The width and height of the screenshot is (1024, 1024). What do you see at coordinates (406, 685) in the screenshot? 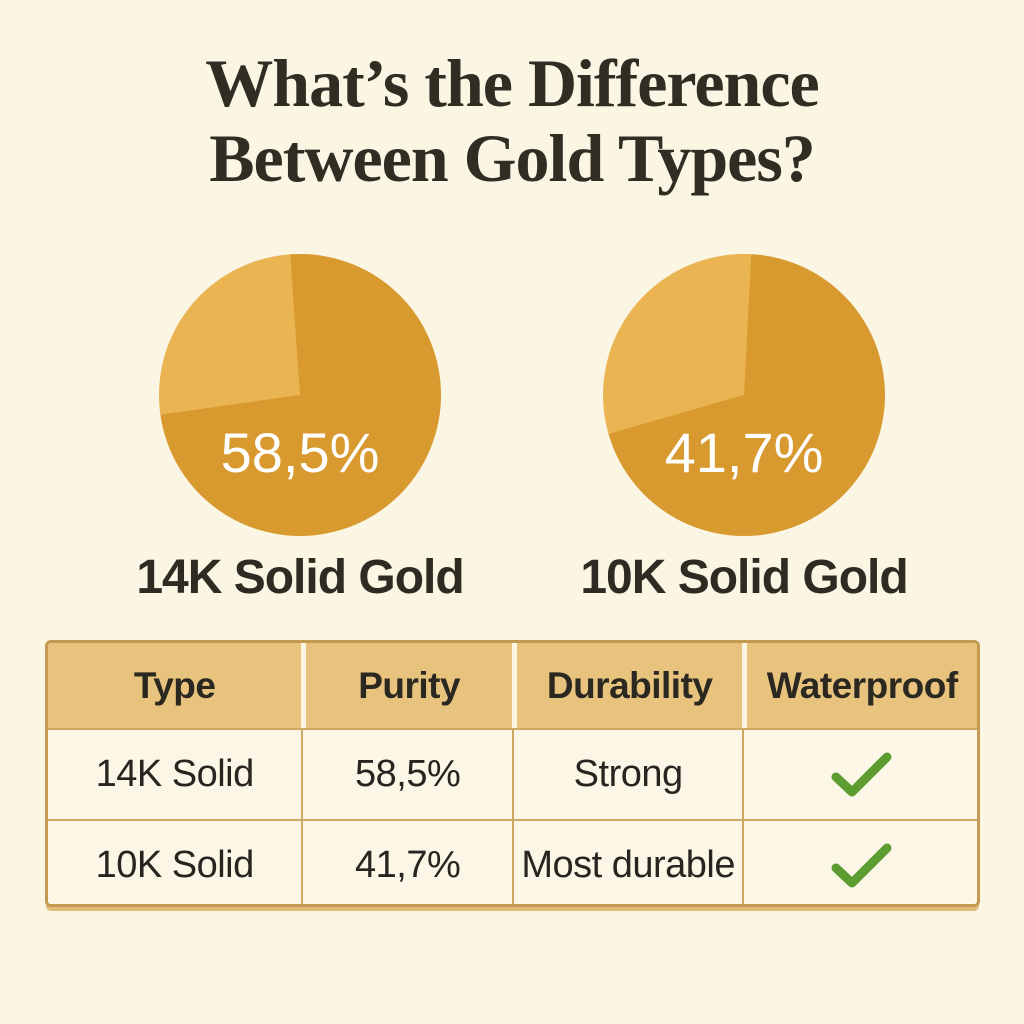
I see `column-header-purity: Purity` at bounding box center [406, 685].